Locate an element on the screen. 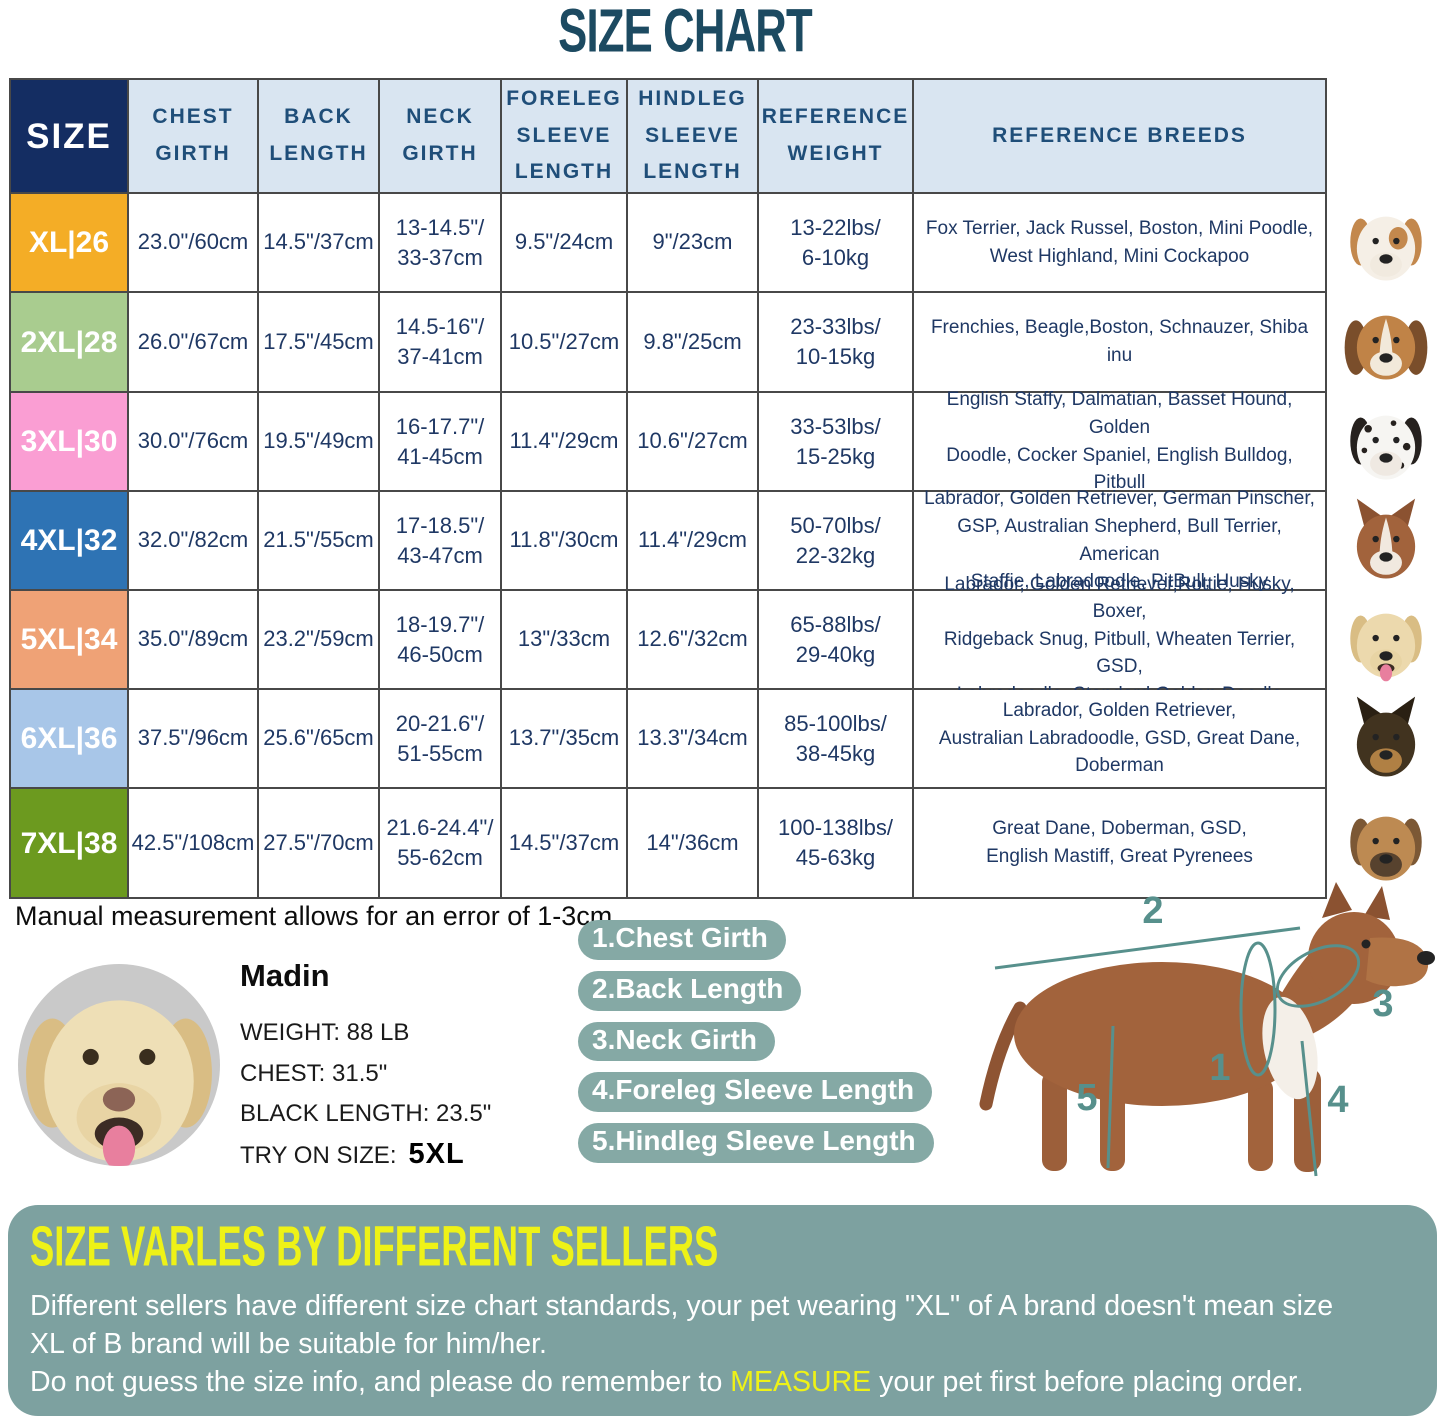 This screenshot has height=1423, width=1445. header-breeds: REFERENCE BREEDS is located at coordinates (1120, 137).